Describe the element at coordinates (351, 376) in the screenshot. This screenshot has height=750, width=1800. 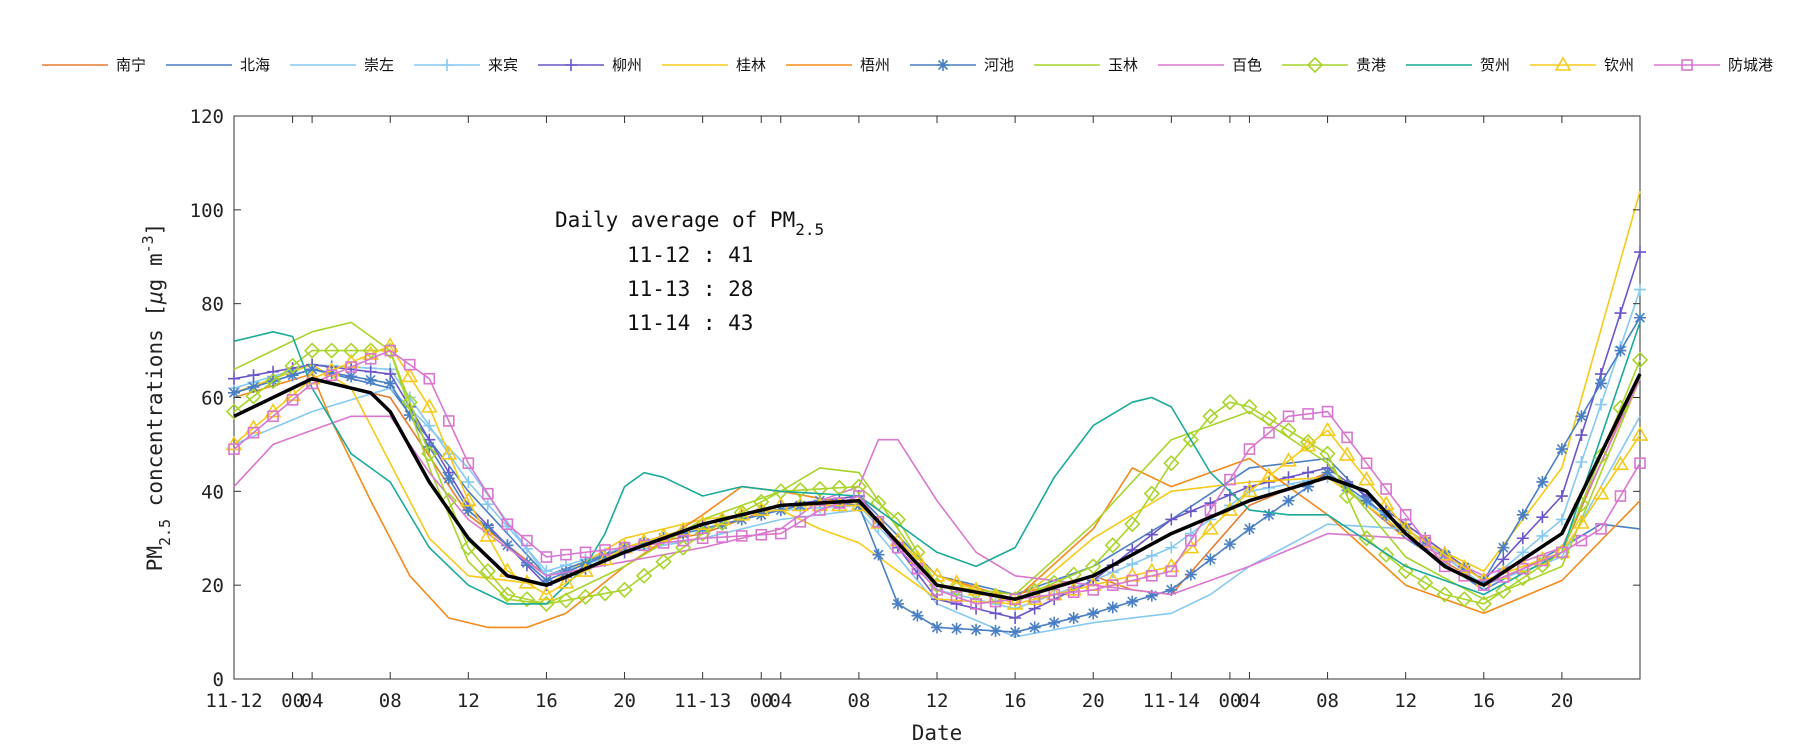
I see `marker-河池-6` at that location.